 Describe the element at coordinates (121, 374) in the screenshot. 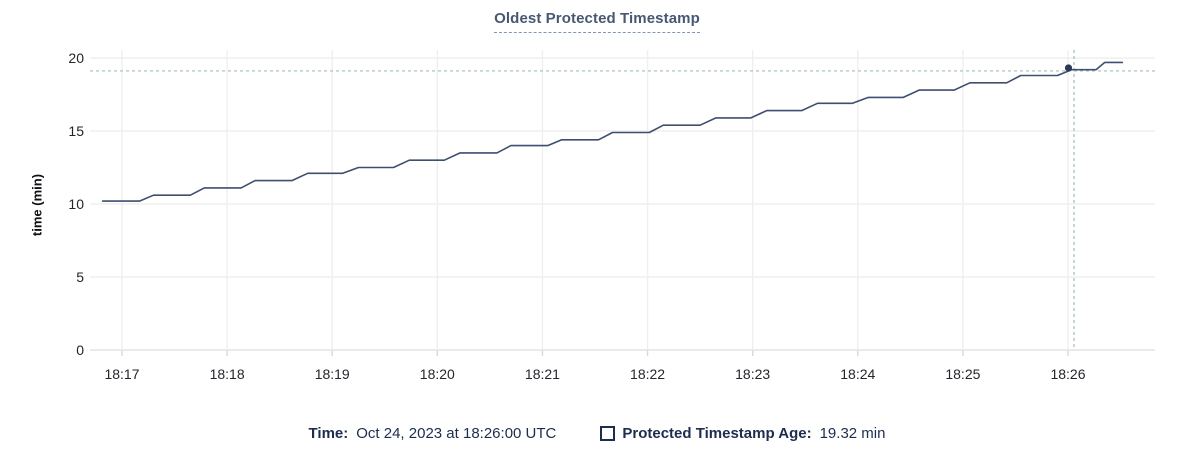

I see `x-tick-label: 18:17` at that location.